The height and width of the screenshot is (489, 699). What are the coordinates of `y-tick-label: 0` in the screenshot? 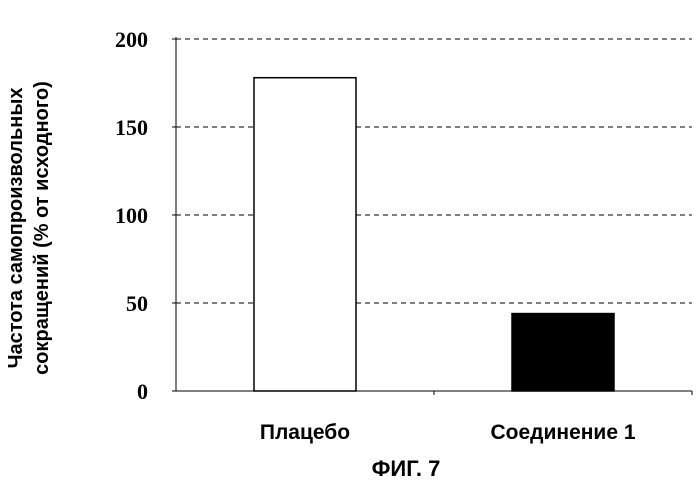 It's located at (142, 391).